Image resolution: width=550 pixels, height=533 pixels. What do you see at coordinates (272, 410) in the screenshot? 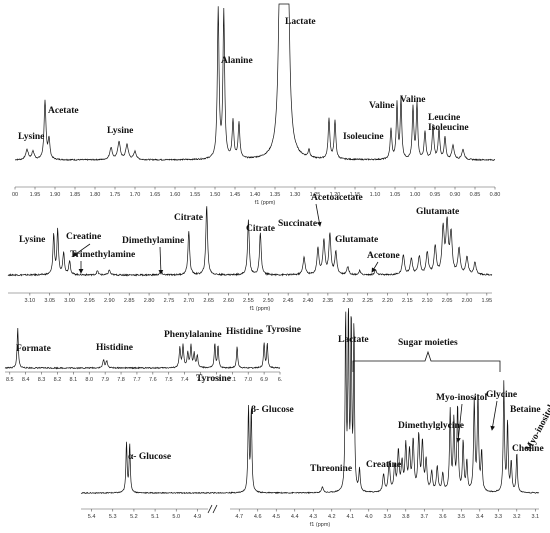
I see `peak-label: β- Glucose` at bounding box center [272, 410].